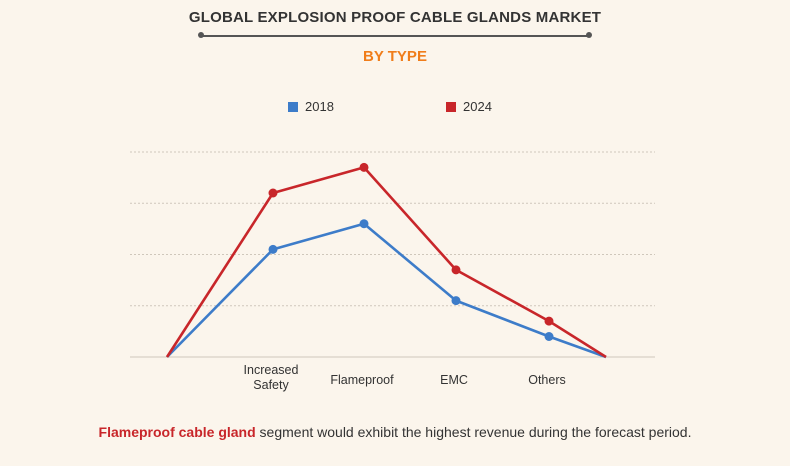 The height and width of the screenshot is (466, 790). Describe the element at coordinates (477, 106) in the screenshot. I see `legend-label-2024: 2024` at that location.